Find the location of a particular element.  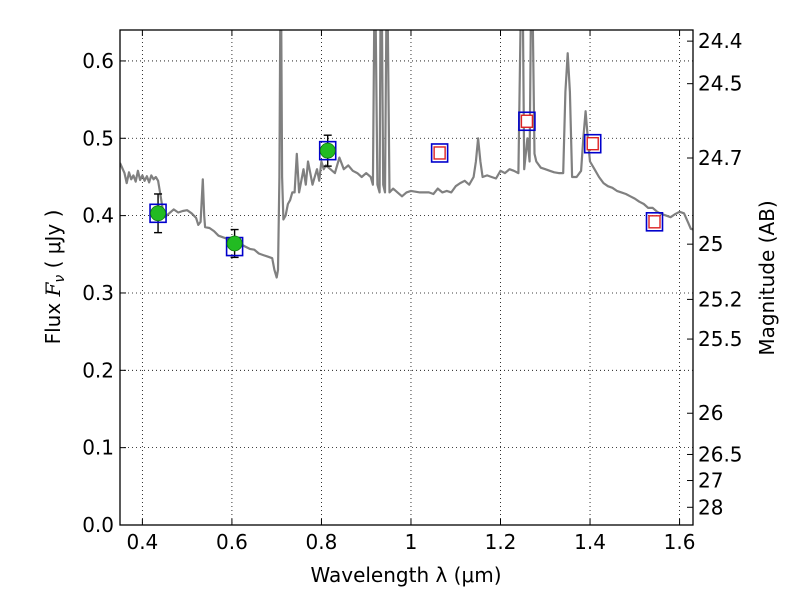

x-tick-label: 1.4 is located at coordinates (590, 542).